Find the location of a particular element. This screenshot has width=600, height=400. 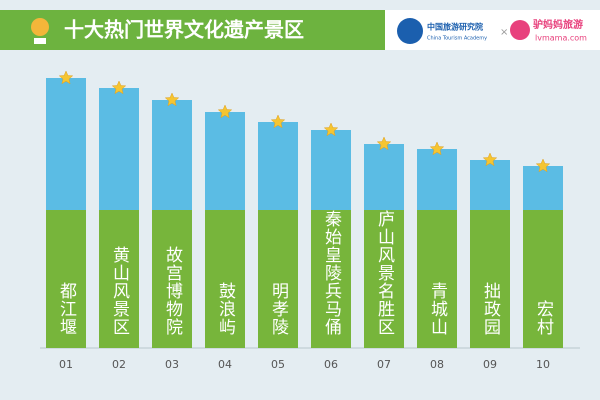

logo2-cn: 驴妈妈旅游 is located at coordinates (558, 24).